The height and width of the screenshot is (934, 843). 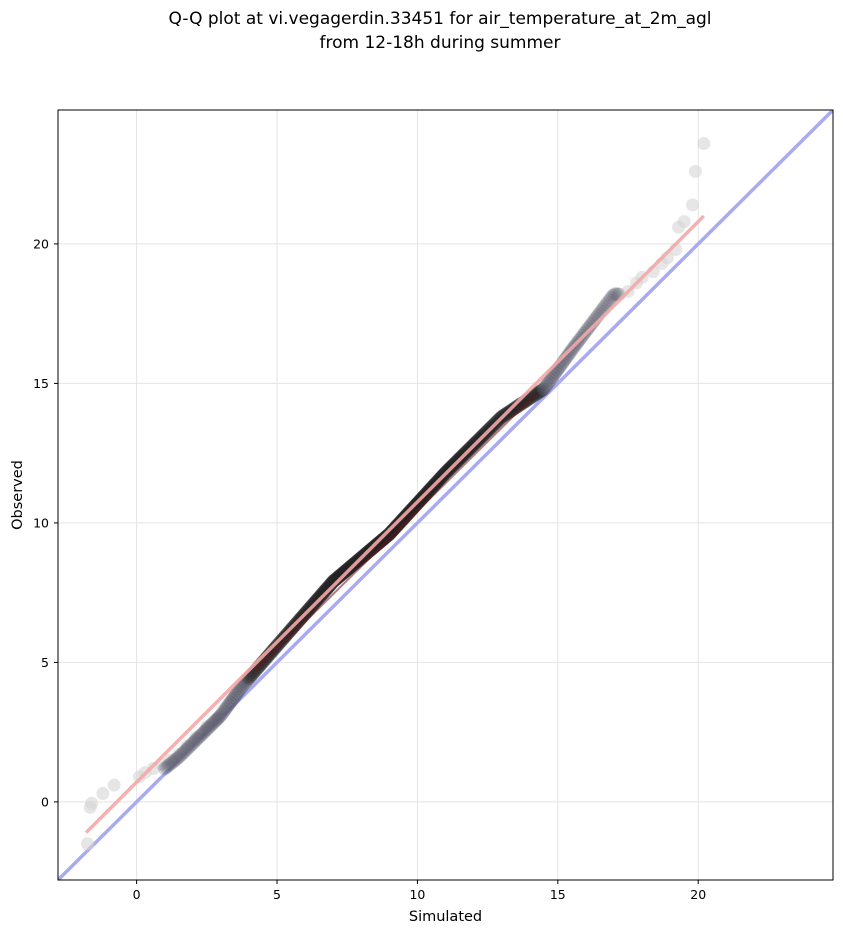 I want to click on x-tick-label: 20, so click(x=698, y=894).